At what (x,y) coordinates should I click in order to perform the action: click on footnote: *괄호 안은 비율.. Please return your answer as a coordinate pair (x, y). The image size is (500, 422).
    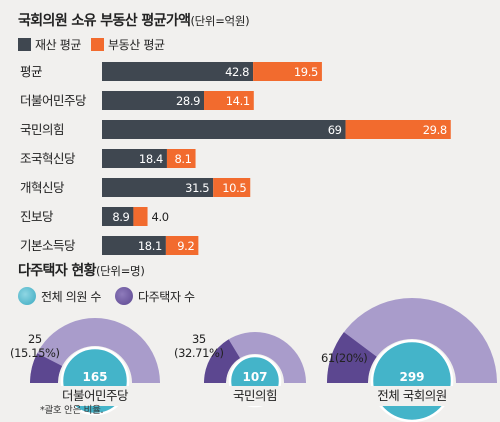
    Looking at the image, I should click on (72, 410).